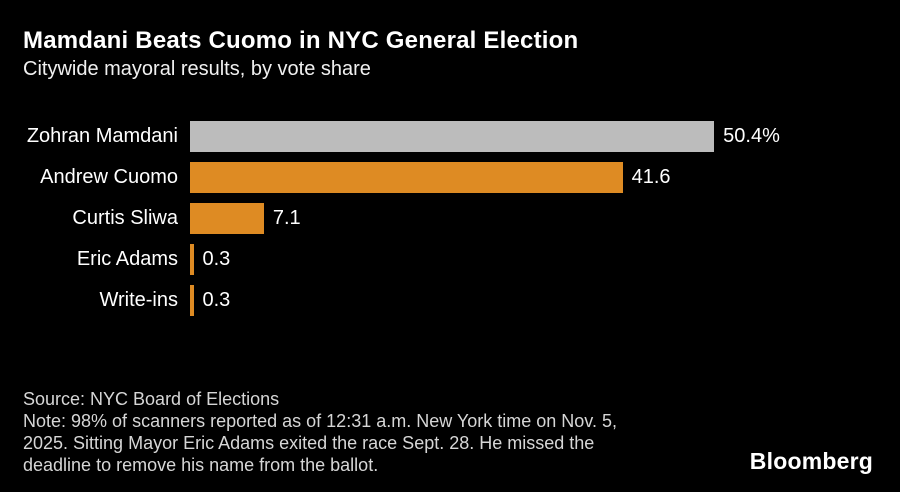 Image resolution: width=900 pixels, height=492 pixels. I want to click on bar-row: Andrew Cuomo 41.6, so click(456, 177).